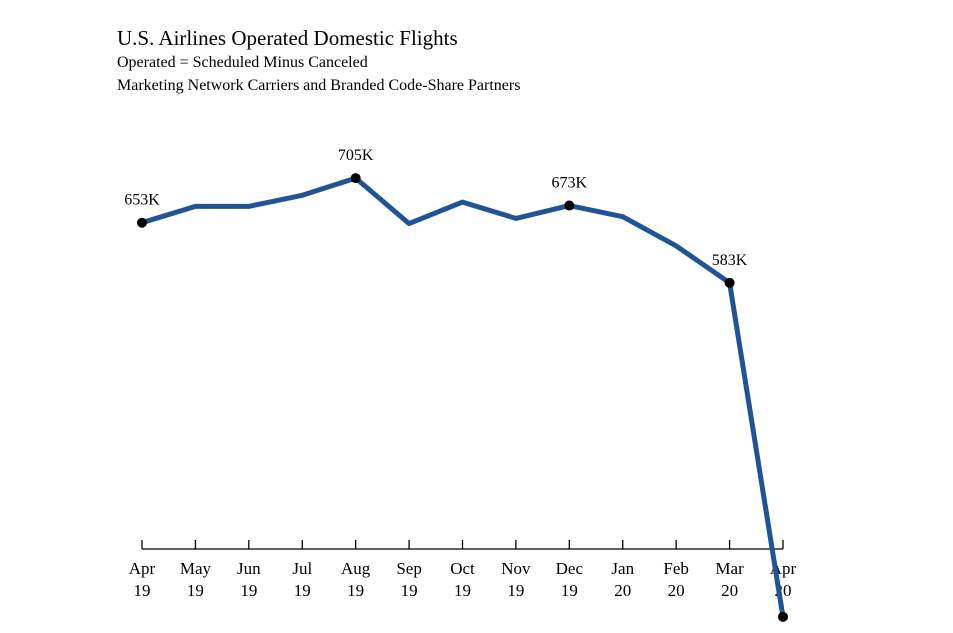  What do you see at coordinates (730, 260) in the screenshot?
I see `data-label: 583K` at bounding box center [730, 260].